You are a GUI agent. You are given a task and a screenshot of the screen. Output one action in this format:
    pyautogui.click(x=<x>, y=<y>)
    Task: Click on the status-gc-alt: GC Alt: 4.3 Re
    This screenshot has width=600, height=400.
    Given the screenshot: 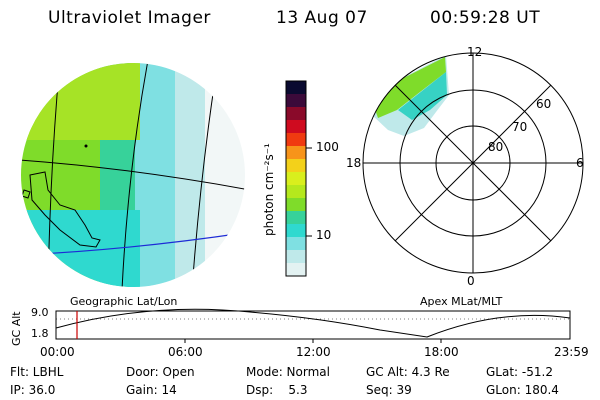 What is the action you would take?
    pyautogui.click(x=408, y=372)
    